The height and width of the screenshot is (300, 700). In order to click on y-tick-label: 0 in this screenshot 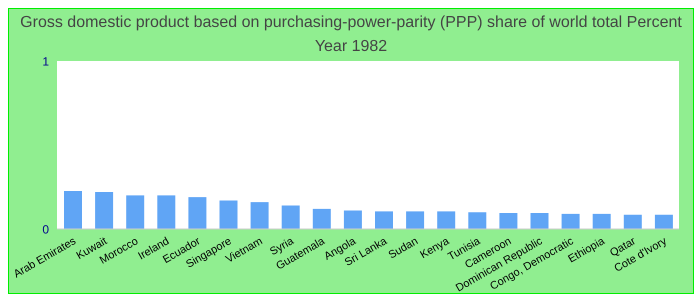, I will do `click(46, 229)`.